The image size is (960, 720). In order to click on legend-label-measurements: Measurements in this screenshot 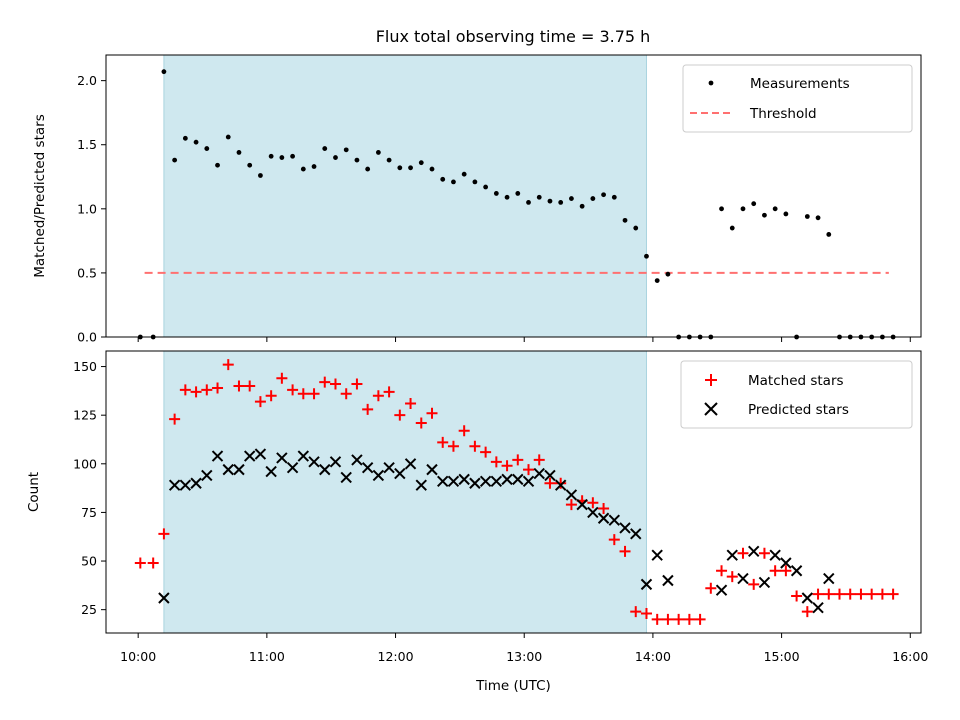, I will do `click(800, 84)`.